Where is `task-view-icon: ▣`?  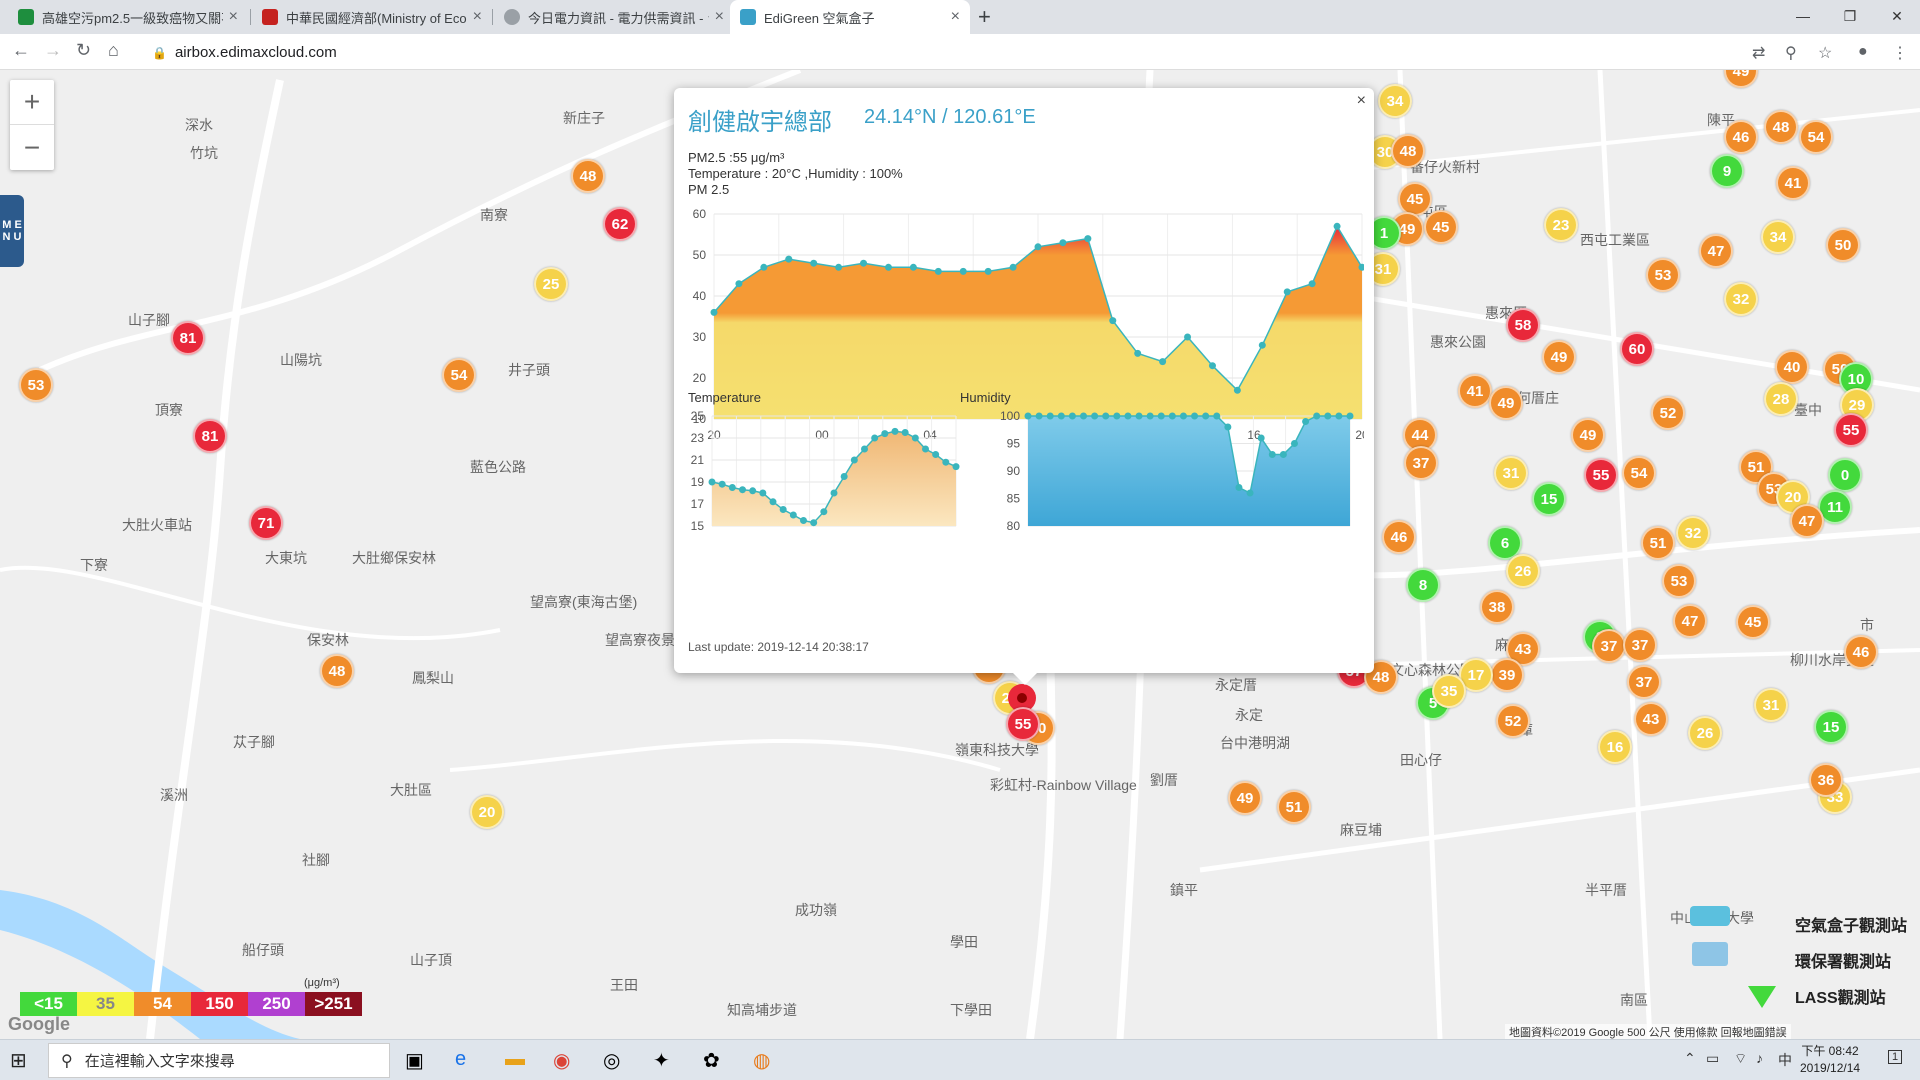 task-view-icon: ▣ is located at coordinates (414, 1061).